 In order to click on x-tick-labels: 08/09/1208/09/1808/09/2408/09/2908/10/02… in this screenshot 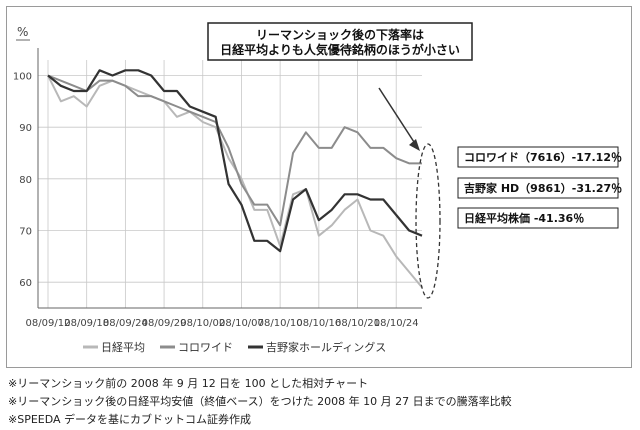, I will do `click(222, 323)`.